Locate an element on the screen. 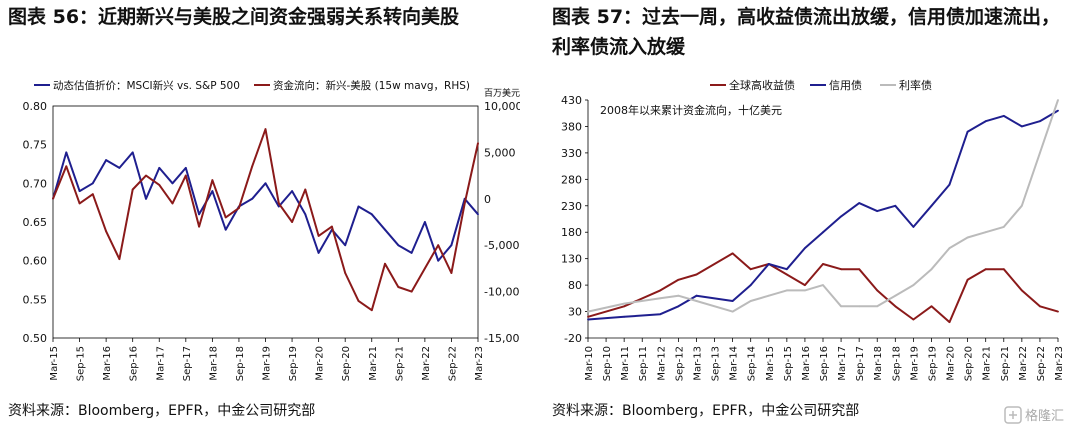 The height and width of the screenshot is (429, 1080). x-tick-label: Mar-18 is located at coordinates (878, 363).